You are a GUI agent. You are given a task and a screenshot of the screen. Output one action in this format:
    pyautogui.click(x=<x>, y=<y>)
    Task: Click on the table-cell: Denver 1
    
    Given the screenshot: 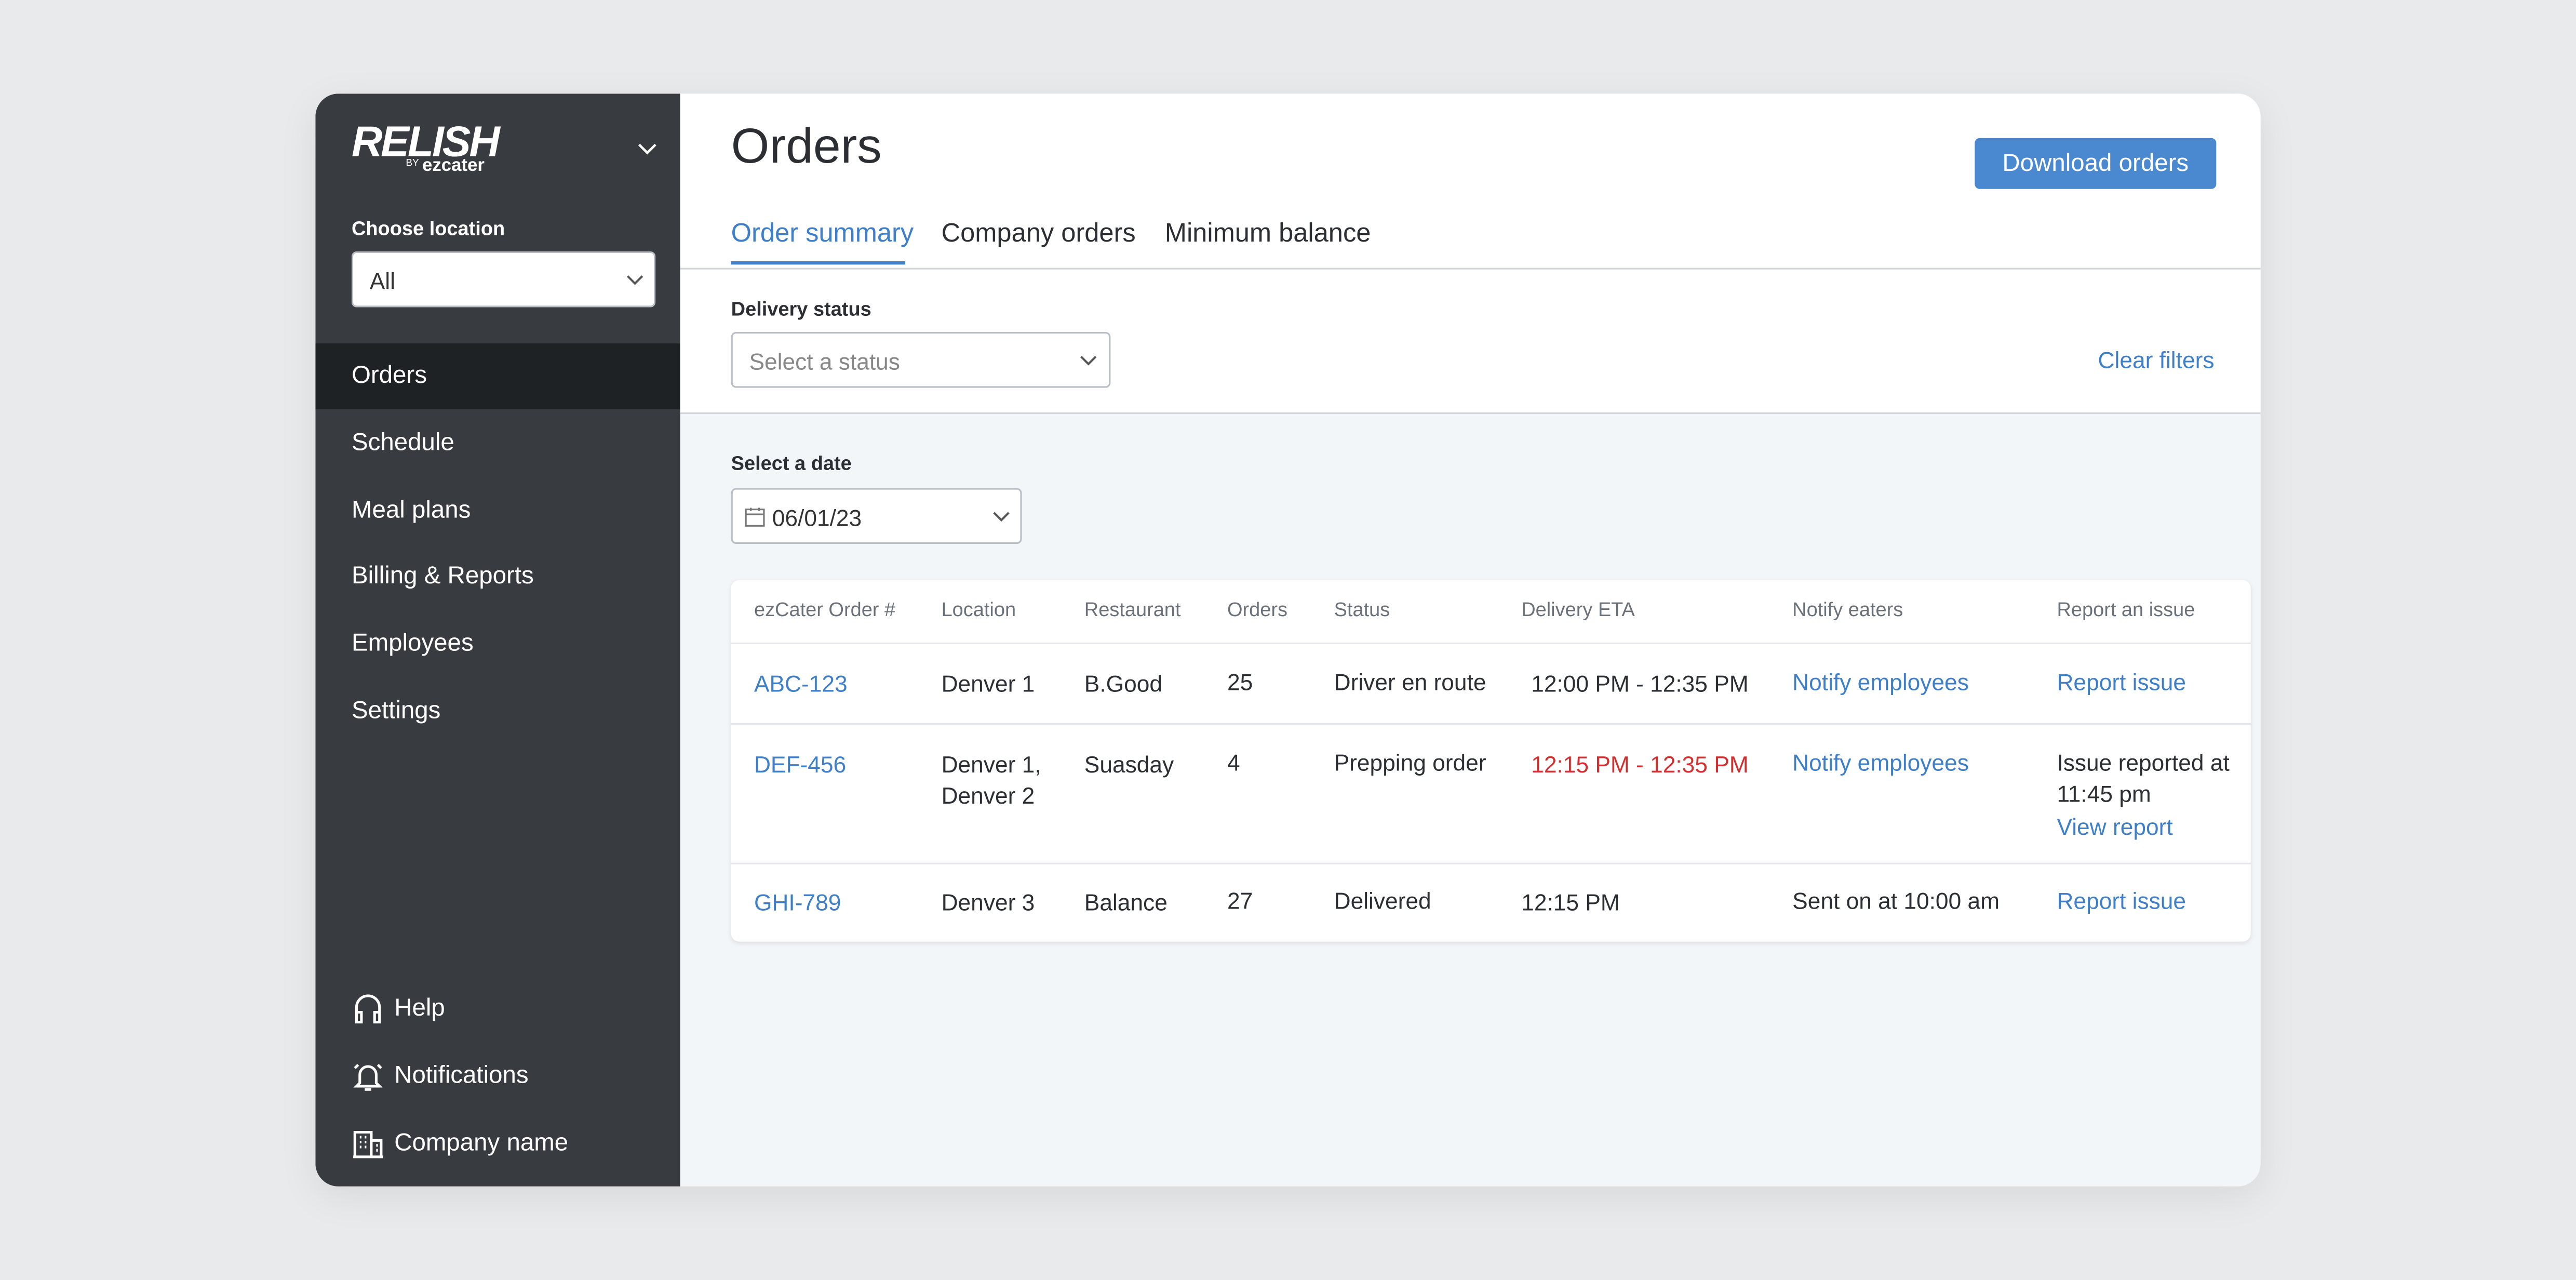 What is the action you would take?
    pyautogui.click(x=988, y=683)
    